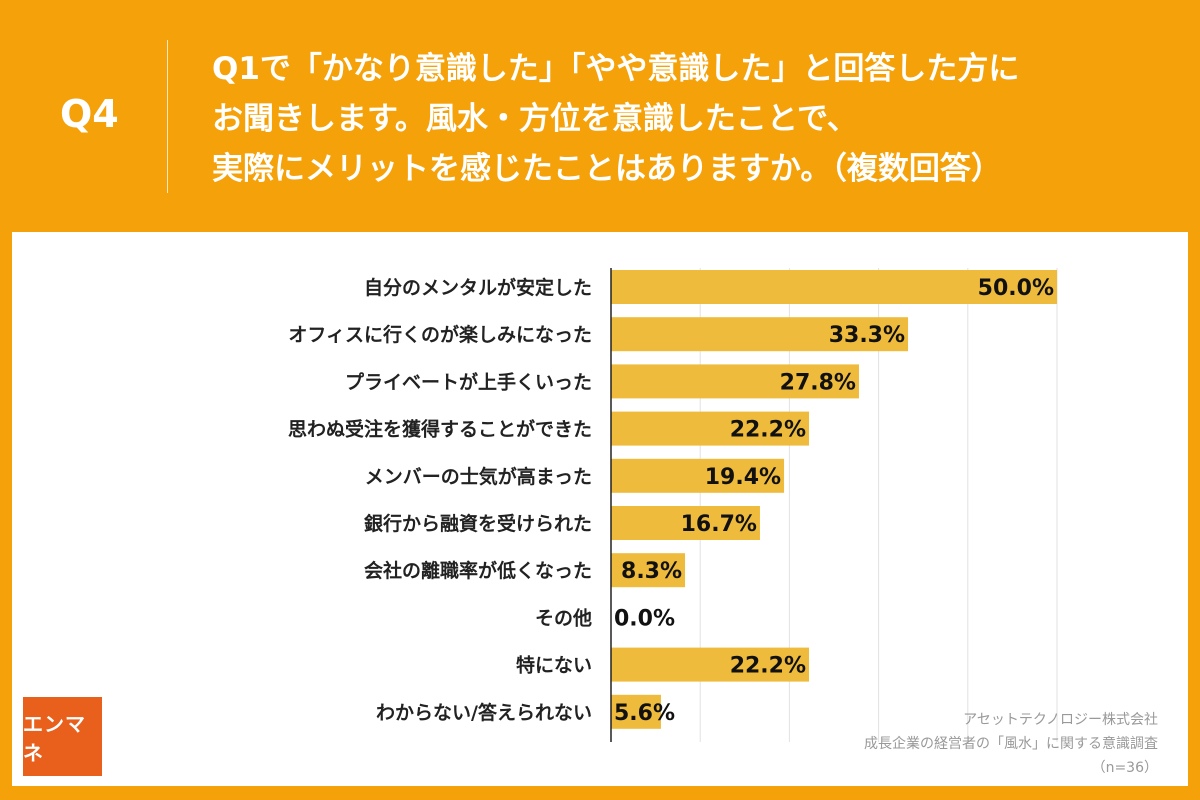 The height and width of the screenshot is (800, 1200). Describe the element at coordinates (1016, 288) in the screenshot. I see `data-label: 50.0%` at that location.